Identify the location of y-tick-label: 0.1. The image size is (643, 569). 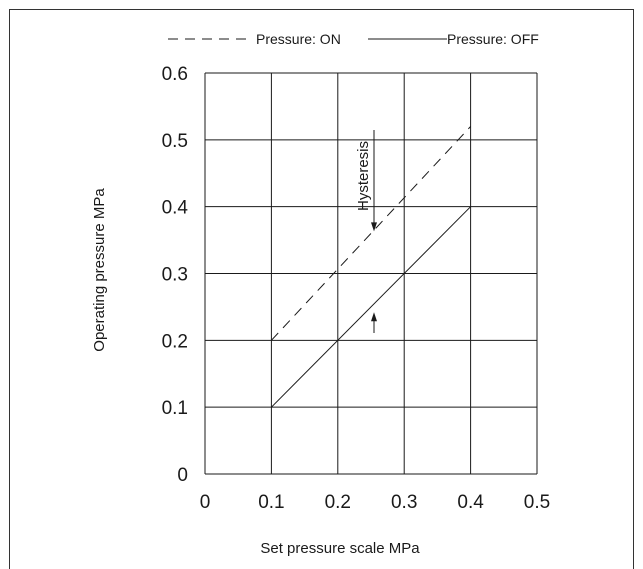
(175, 408).